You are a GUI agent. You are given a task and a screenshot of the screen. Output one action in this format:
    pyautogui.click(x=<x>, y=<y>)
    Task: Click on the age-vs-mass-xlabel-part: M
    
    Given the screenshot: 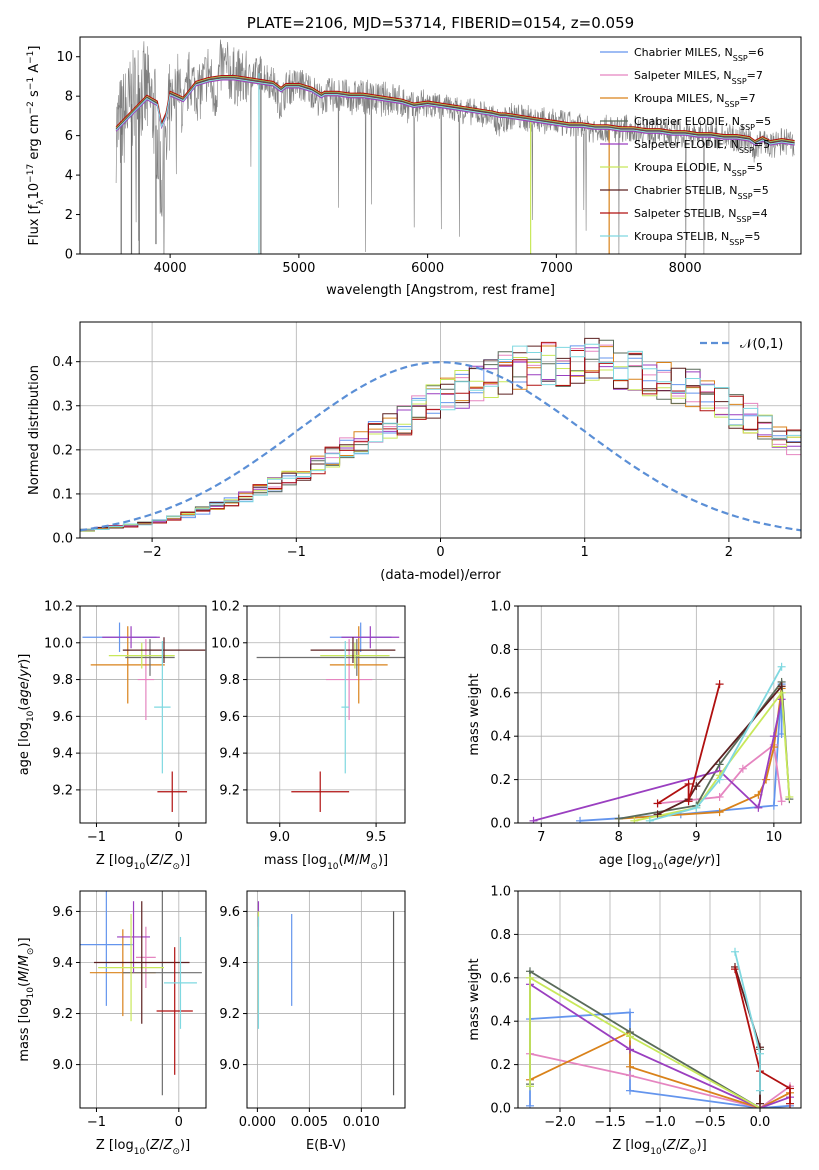 What is the action you would take?
    pyautogui.click(x=349, y=860)
    